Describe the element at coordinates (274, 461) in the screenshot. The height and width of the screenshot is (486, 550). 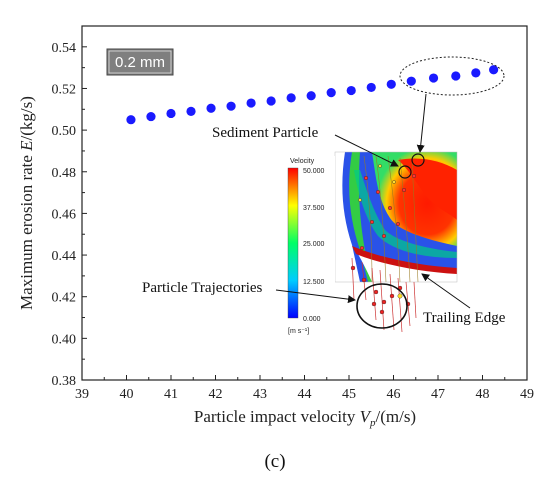
I see `panel-label: (c)` at that location.